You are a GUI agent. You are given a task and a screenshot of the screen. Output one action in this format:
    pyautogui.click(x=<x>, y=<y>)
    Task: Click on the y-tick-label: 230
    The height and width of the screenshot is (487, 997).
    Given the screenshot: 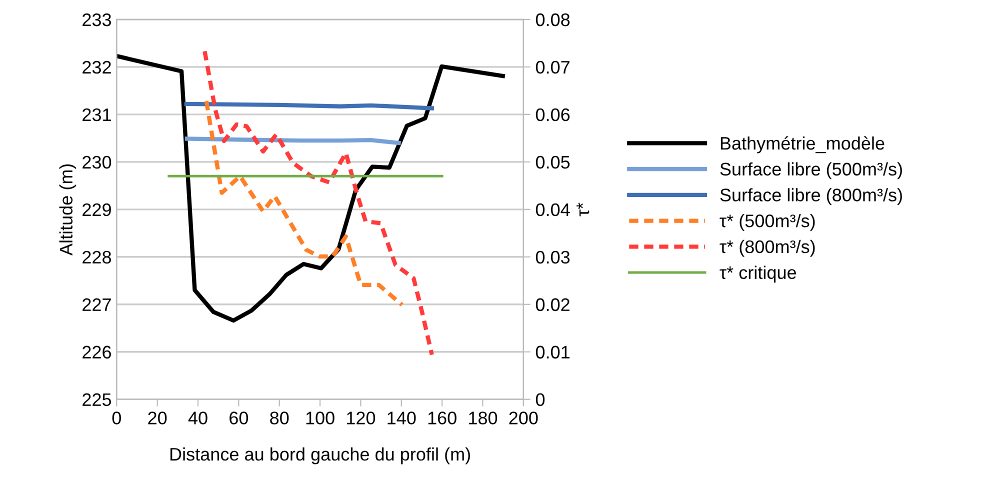 What is the action you would take?
    pyautogui.click(x=97, y=162)
    